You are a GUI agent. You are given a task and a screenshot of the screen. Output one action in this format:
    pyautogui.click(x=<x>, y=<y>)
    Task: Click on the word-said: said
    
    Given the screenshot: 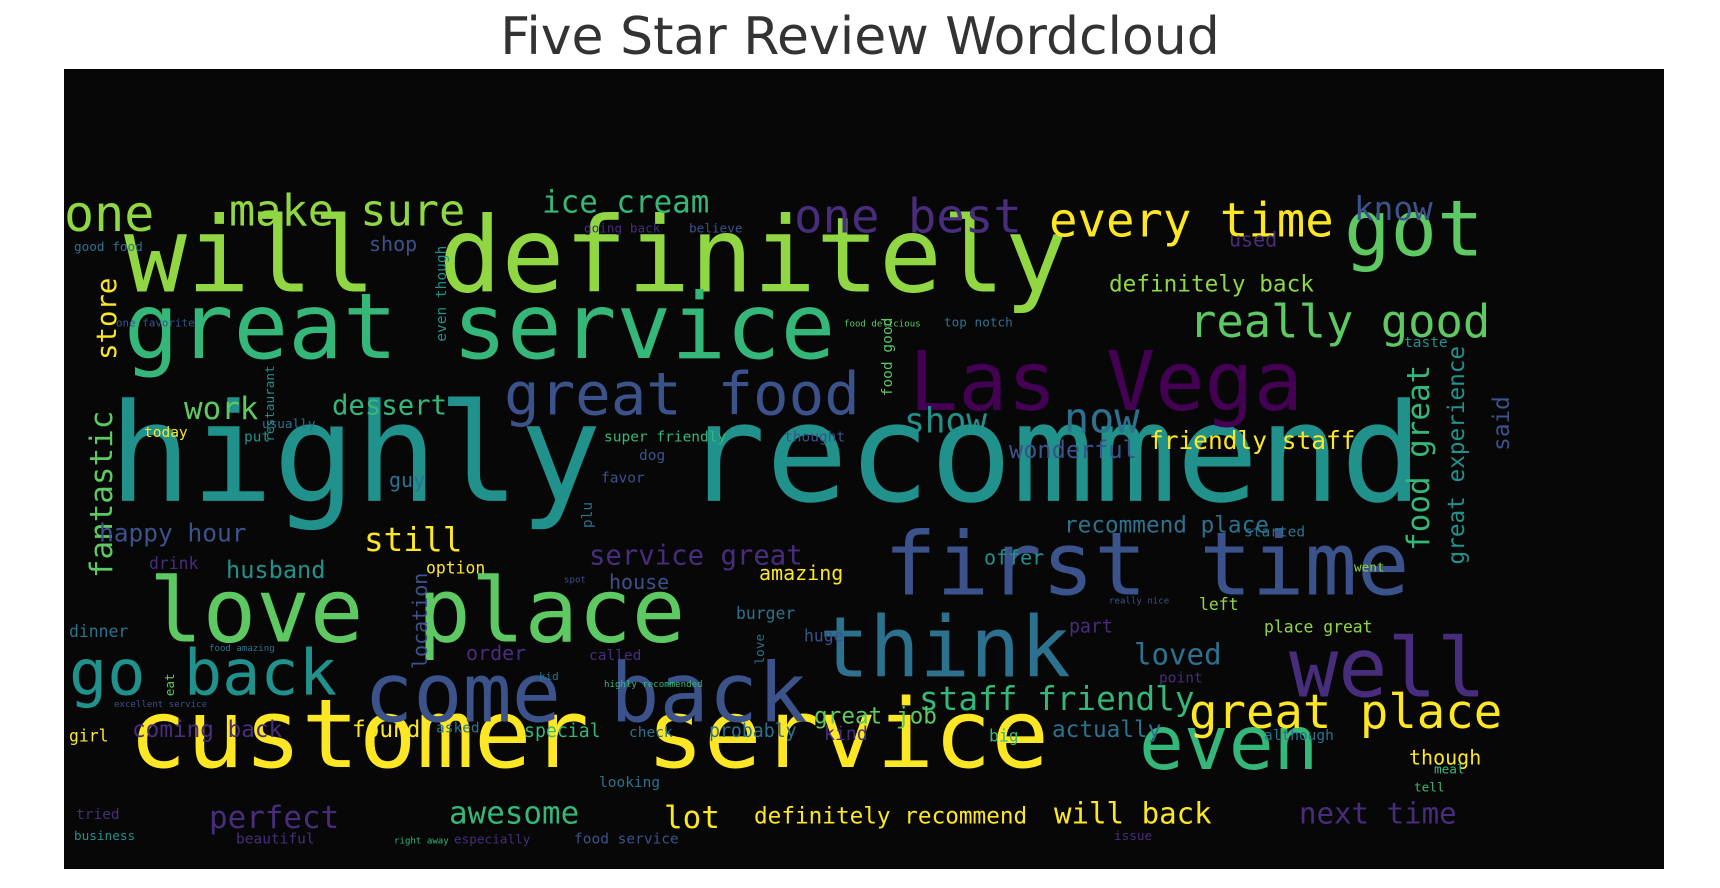 What is the action you would take?
    pyautogui.click(x=1502, y=423)
    